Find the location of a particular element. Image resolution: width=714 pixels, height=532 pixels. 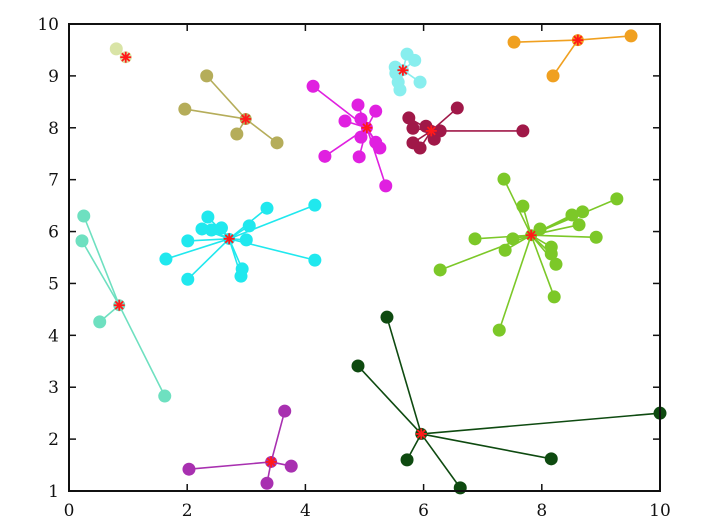

y-tick-label: 6 is located at coordinates (53, 233).